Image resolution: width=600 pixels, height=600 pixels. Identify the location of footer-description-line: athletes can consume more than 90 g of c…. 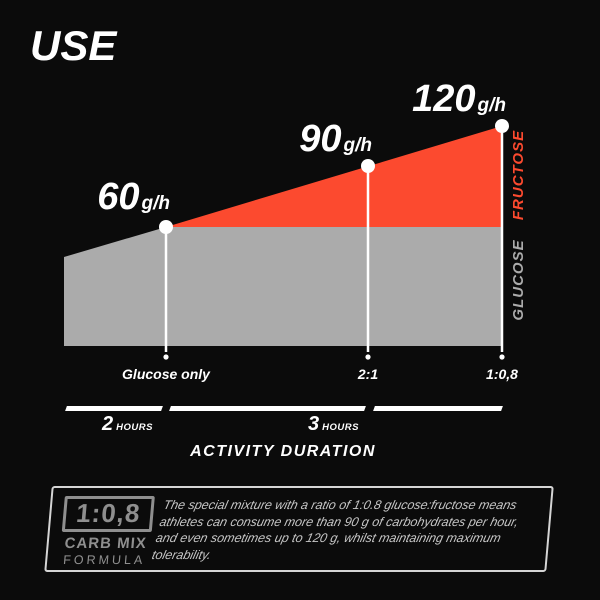
(339, 521).